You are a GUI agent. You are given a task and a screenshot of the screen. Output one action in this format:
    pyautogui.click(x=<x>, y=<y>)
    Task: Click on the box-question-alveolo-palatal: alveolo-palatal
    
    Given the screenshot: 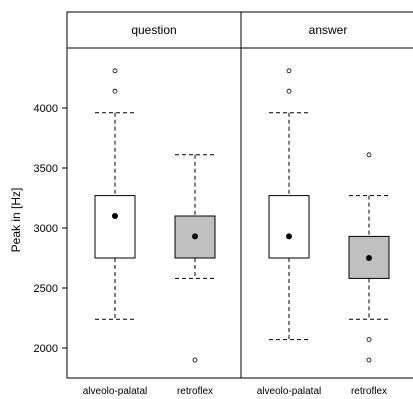 What is the action you would take?
    pyautogui.click(x=115, y=232)
    